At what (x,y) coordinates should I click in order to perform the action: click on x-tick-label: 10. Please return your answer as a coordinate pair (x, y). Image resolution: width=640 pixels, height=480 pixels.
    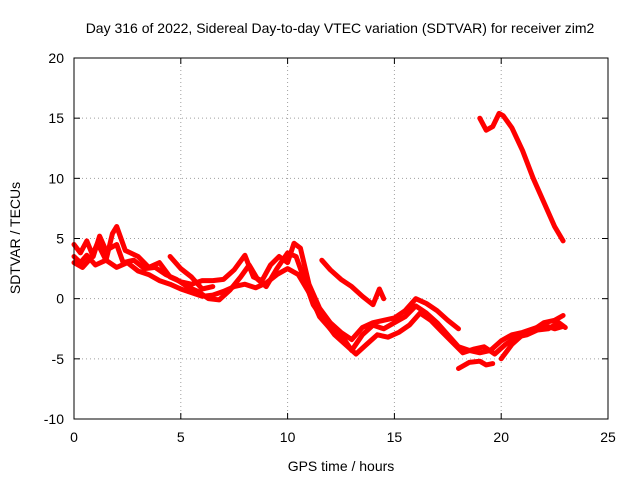
    Looking at the image, I should click on (288, 437).